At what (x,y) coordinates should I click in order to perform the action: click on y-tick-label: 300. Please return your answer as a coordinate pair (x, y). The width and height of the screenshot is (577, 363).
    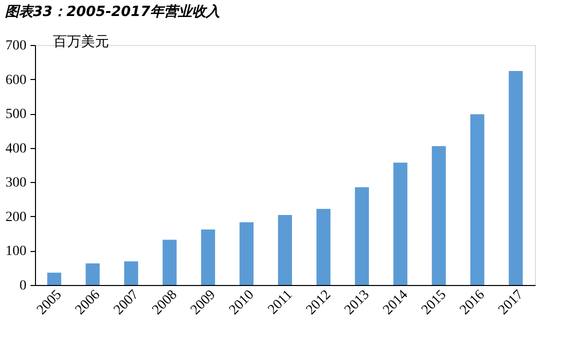
    Looking at the image, I should click on (16, 183).